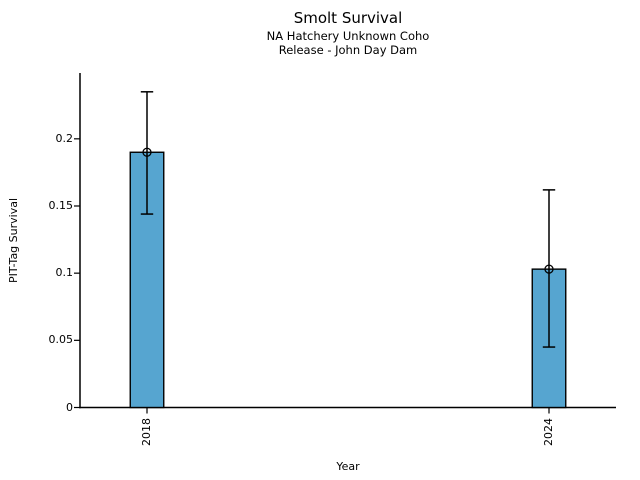 This screenshot has height=480, width=640. I want to click on chart-subtitle-line2: Release - John Day Dam, so click(348, 50).